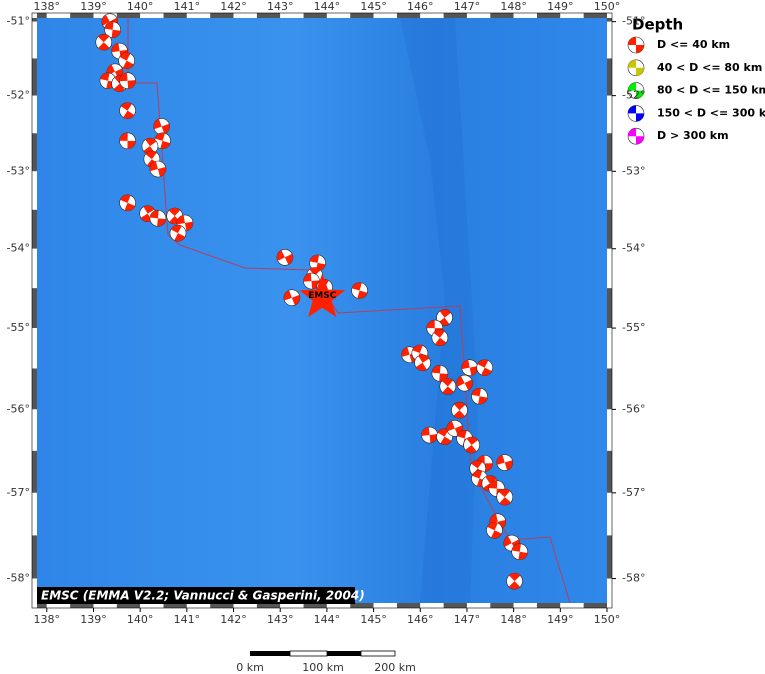 The image size is (765, 674). Describe the element at coordinates (395, 667) in the screenshot. I see `scale-label: 200 km` at that location.